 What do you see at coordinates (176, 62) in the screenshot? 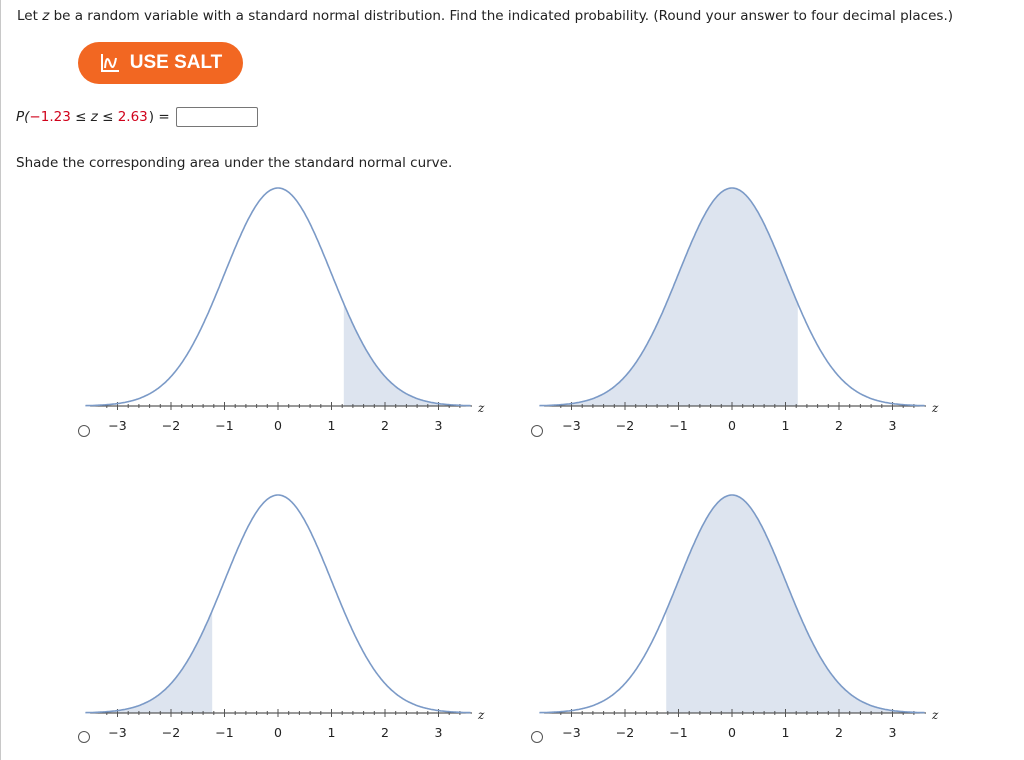
I see `use-salt-label: USE SALT` at bounding box center [176, 62].